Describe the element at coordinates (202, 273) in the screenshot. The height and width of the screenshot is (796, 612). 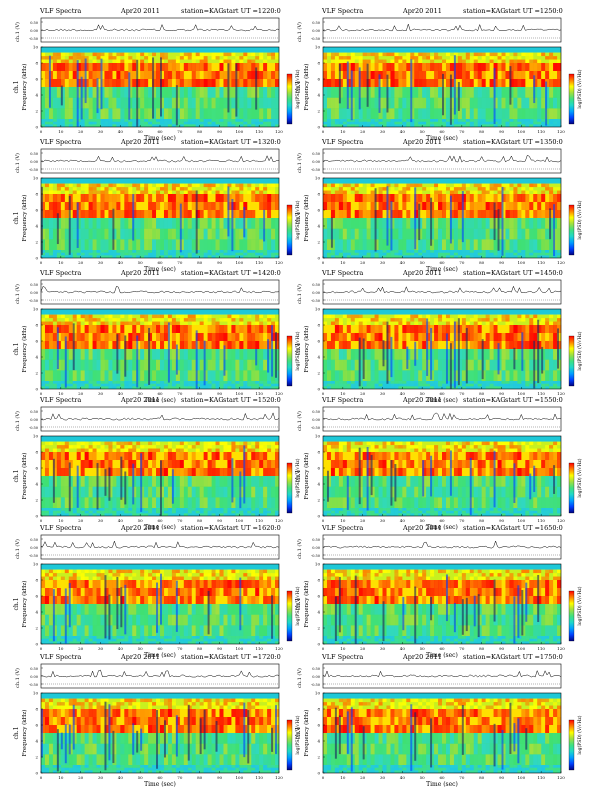
I see `panel-header-station: station=KAG` at that location.